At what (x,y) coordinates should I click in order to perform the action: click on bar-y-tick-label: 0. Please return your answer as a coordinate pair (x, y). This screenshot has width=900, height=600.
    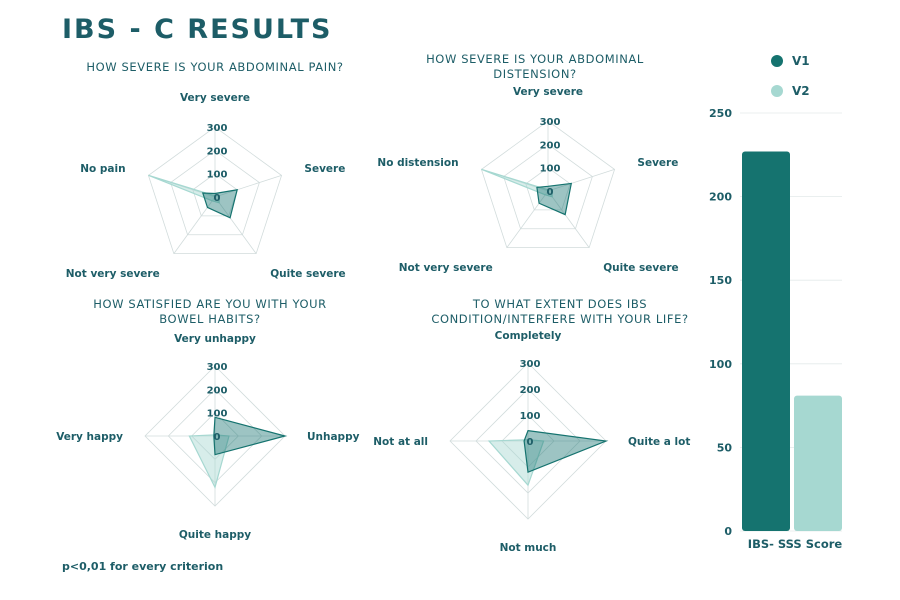
    Looking at the image, I should click on (728, 531).